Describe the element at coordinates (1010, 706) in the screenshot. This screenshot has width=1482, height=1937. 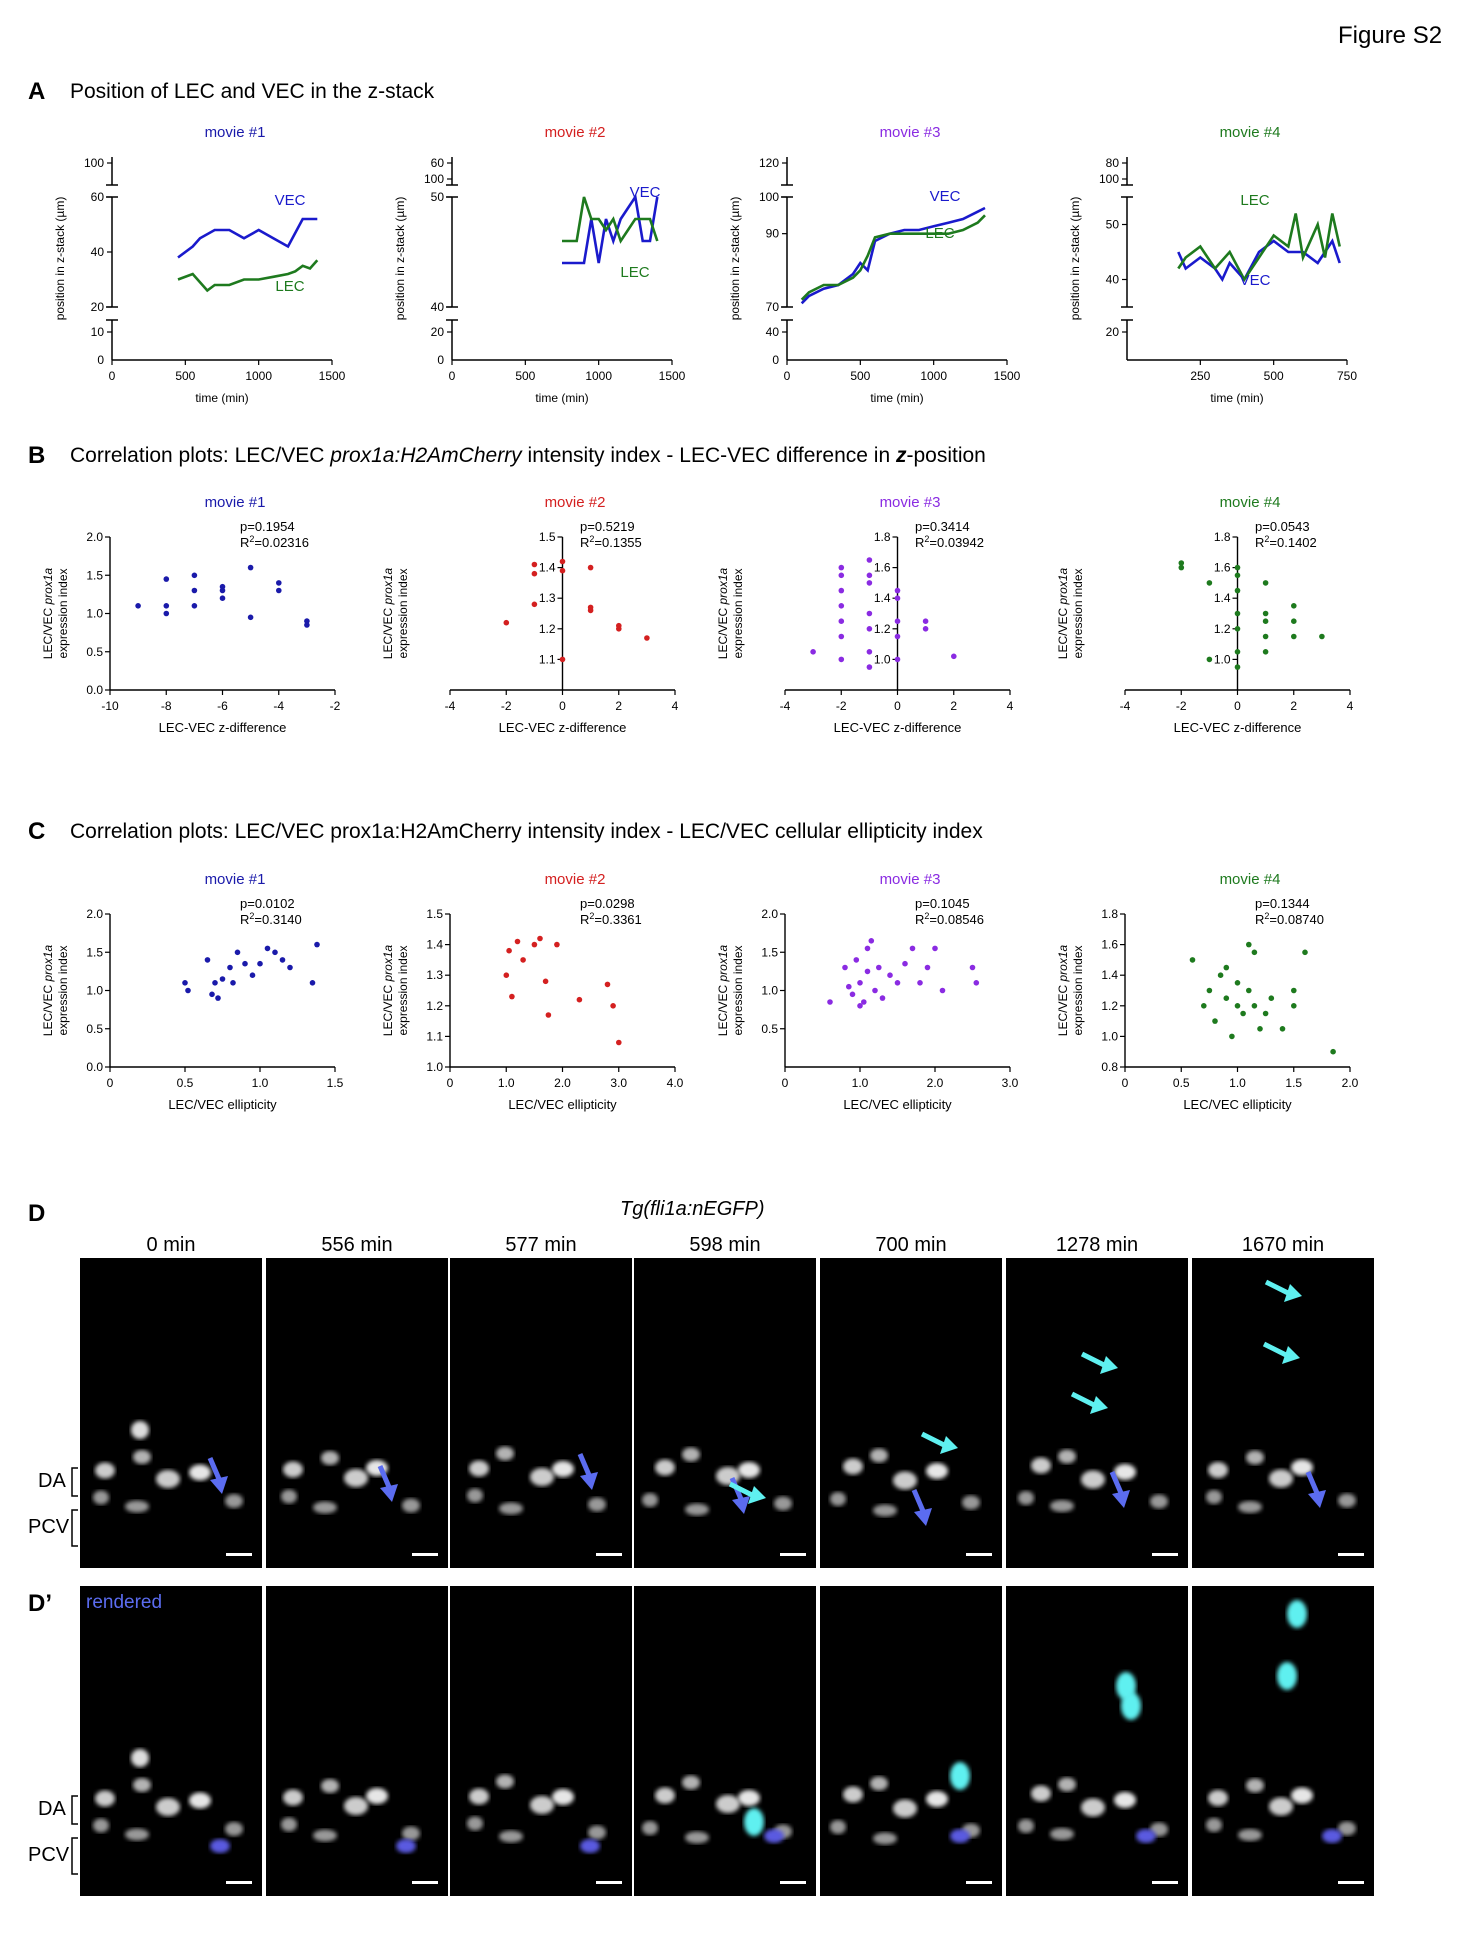
I see `x-tick-label: 4` at that location.